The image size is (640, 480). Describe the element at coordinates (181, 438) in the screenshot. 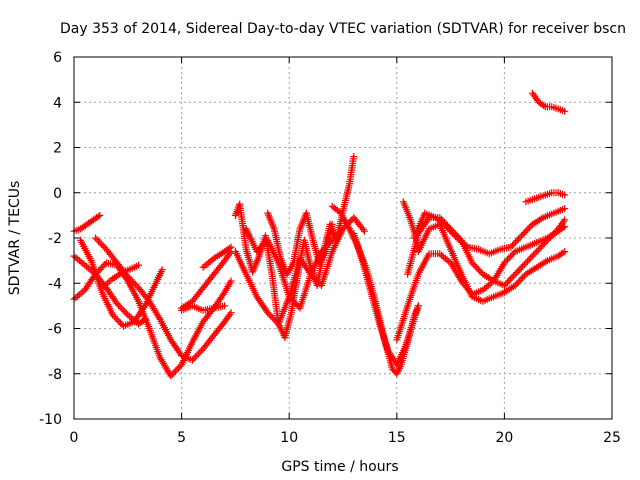

I see `x-tick-label: 5` at that location.